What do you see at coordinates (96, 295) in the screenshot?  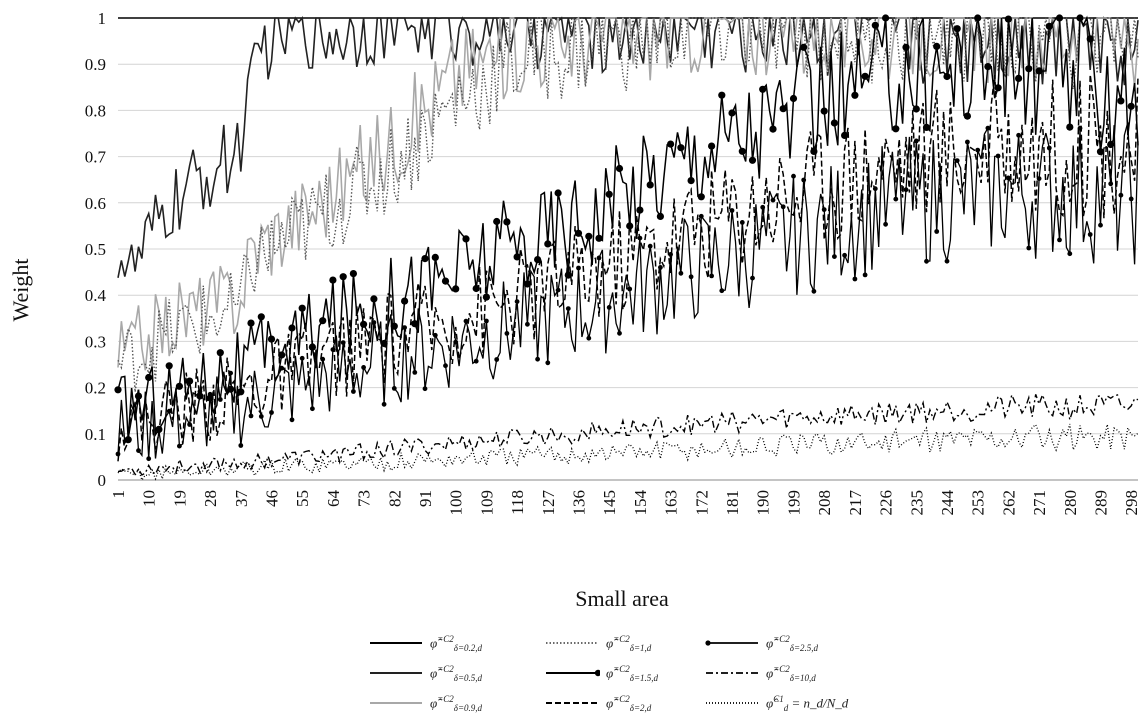 I see `y-tick-label: 0.4` at bounding box center [96, 295].